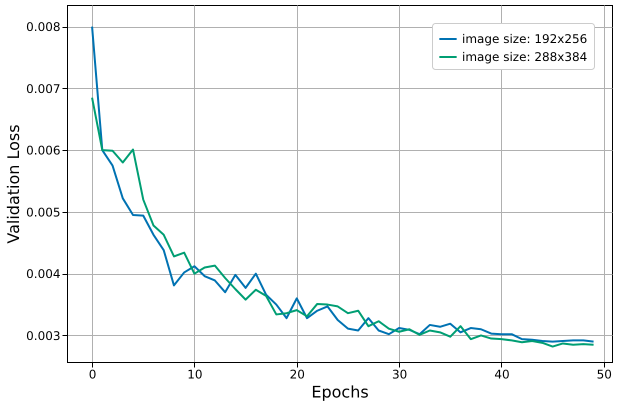 Image resolution: width=617 pixels, height=405 pixels. Describe the element at coordinates (43, 212) in the screenshot. I see `y-tick-label: 0.005` at that location.